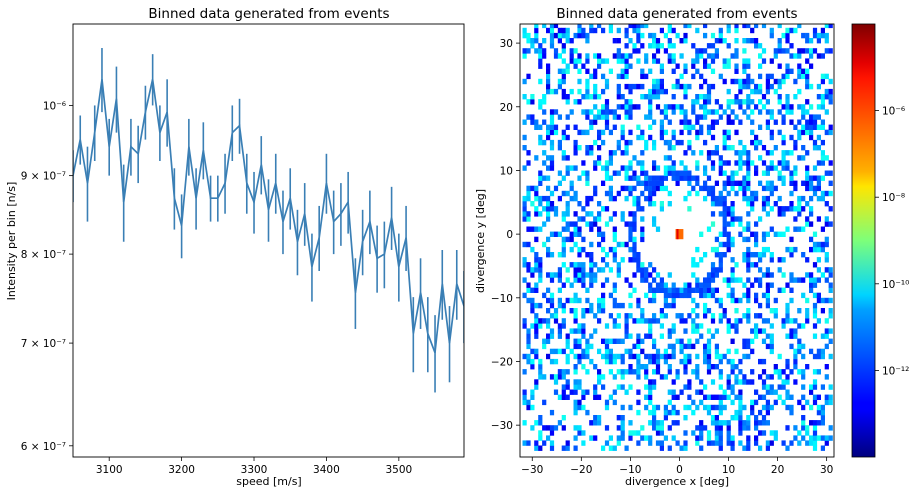 This screenshot has width=920, height=494. I want to click on colorbar-tick-label: 10⁻¹², so click(895, 371).